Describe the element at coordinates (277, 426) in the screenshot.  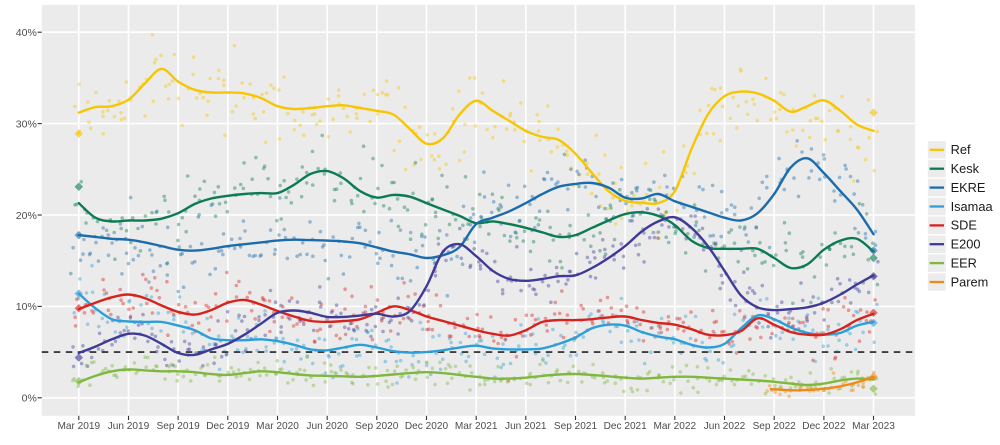
I see `svg-text: Mar 2020` at that location.